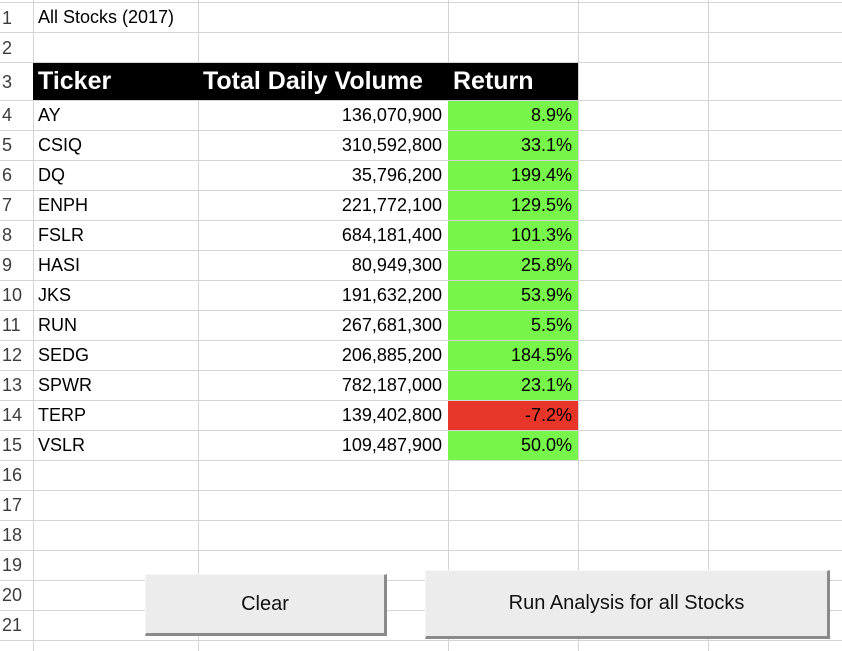 The height and width of the screenshot is (651, 842). I want to click on row-number: 8, so click(7, 235).